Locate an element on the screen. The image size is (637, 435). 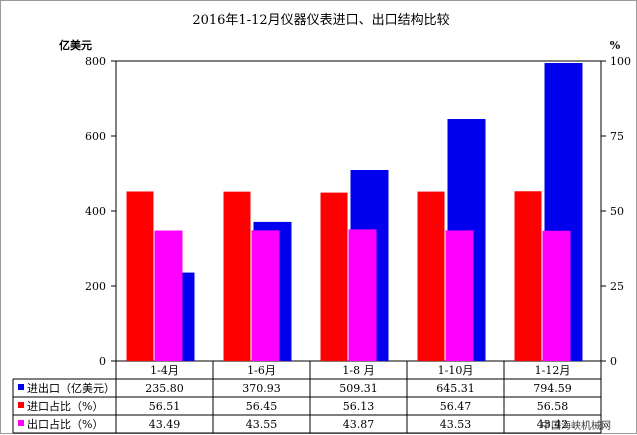
data-table-value: 370.93 is located at coordinates (261, 388).